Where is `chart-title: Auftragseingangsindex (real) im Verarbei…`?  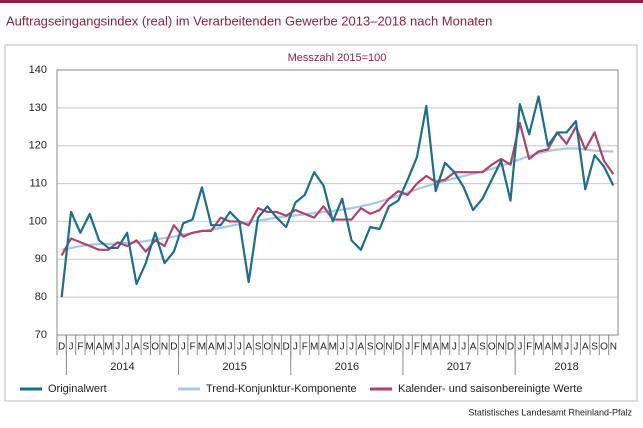
chart-title: Auftragseingangsindex (real) im Verarbei… is located at coordinates (249, 20).